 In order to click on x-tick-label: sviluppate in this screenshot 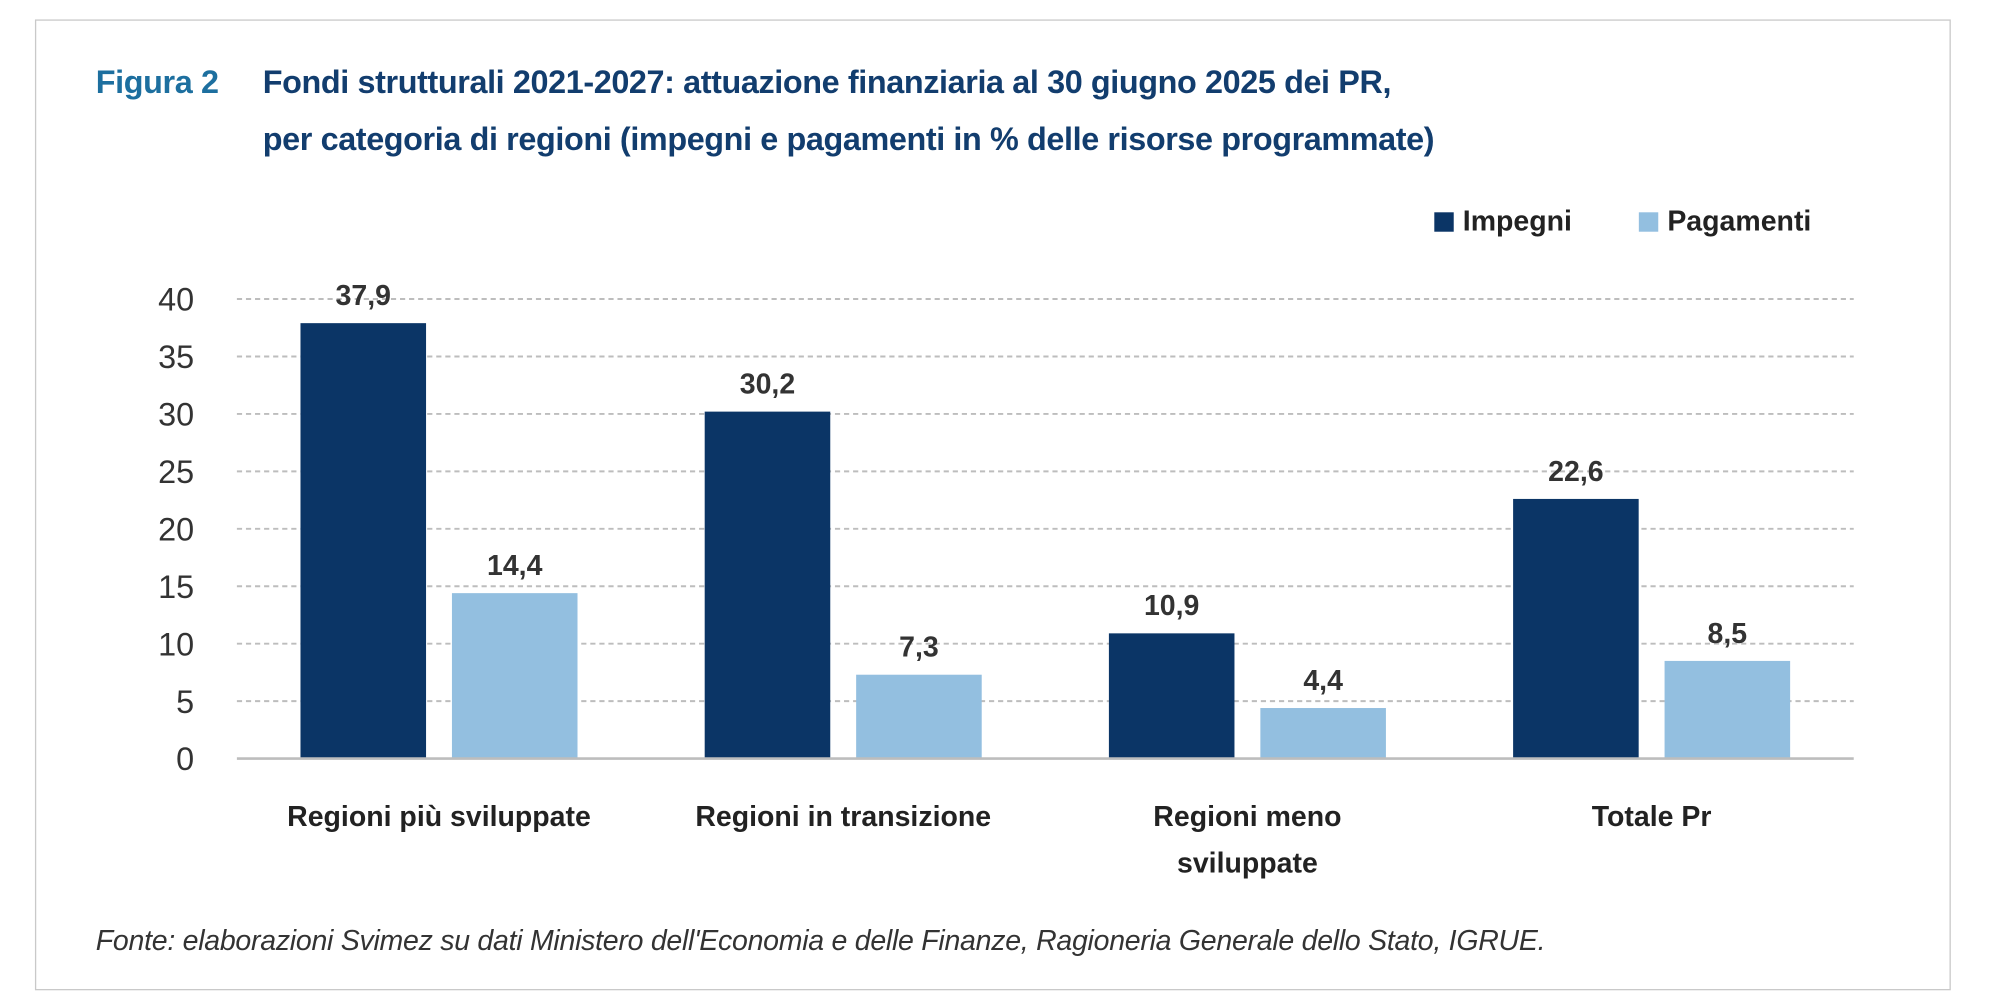, I will do `click(1247, 863)`.